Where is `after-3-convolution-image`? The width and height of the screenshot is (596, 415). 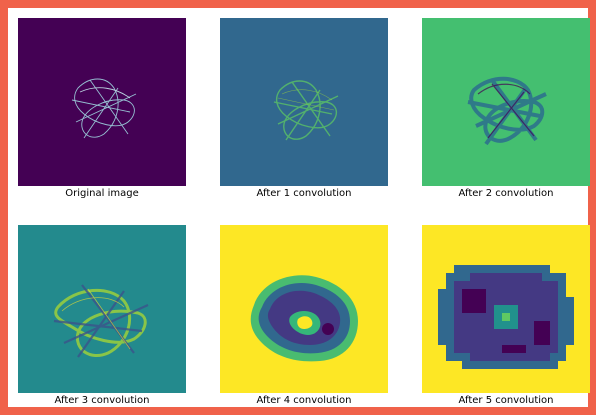
after-3-convolution-image is located at coordinates (102, 309).